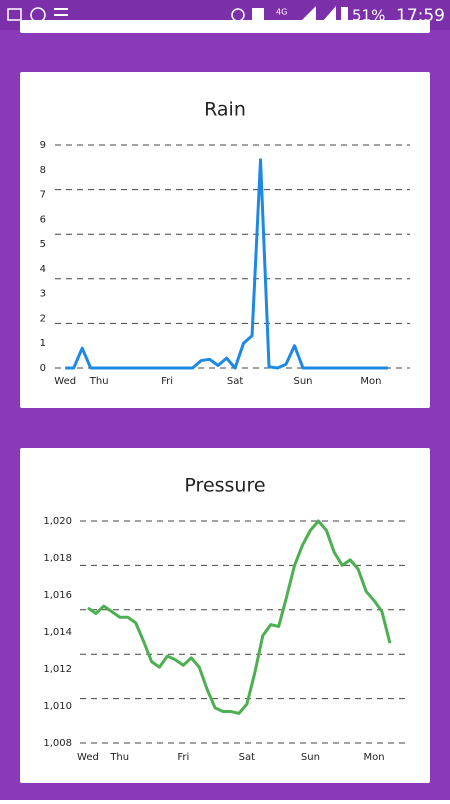  Describe the element at coordinates (43, 244) in the screenshot. I see `y-tick-label: 5` at that location.